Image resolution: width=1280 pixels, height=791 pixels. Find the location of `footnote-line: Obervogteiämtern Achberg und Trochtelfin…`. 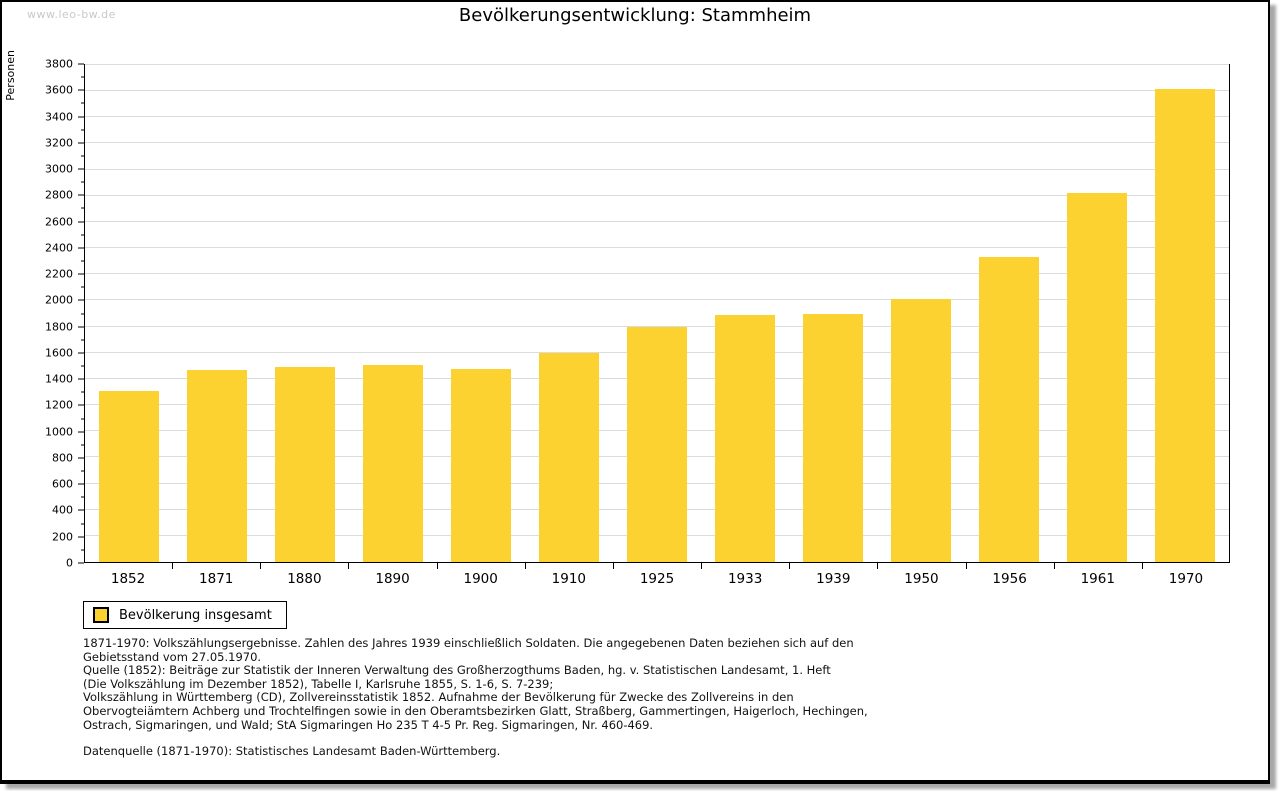

footnote-line: Obervogteiämtern Achberg und Trochtelfin… is located at coordinates (475, 710).